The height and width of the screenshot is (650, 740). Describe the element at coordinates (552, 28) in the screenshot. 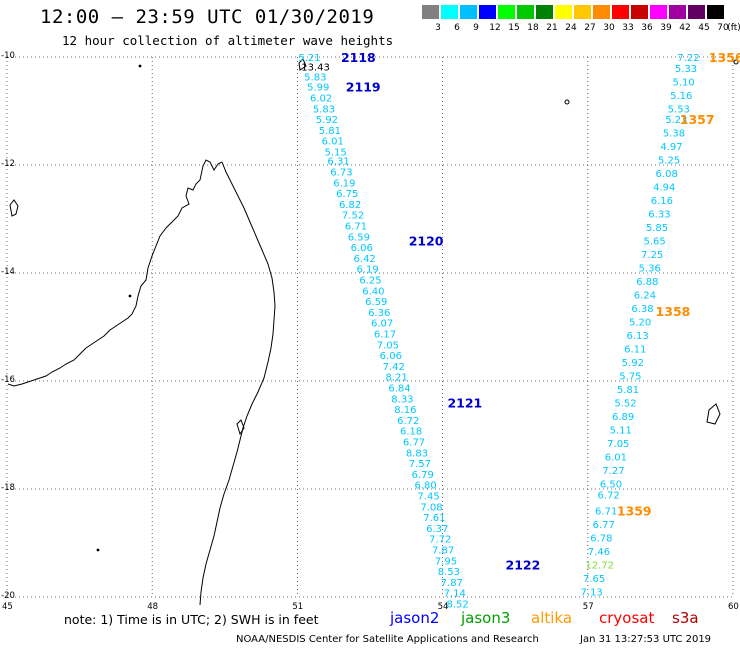

I see `legend-label: 21` at that location.